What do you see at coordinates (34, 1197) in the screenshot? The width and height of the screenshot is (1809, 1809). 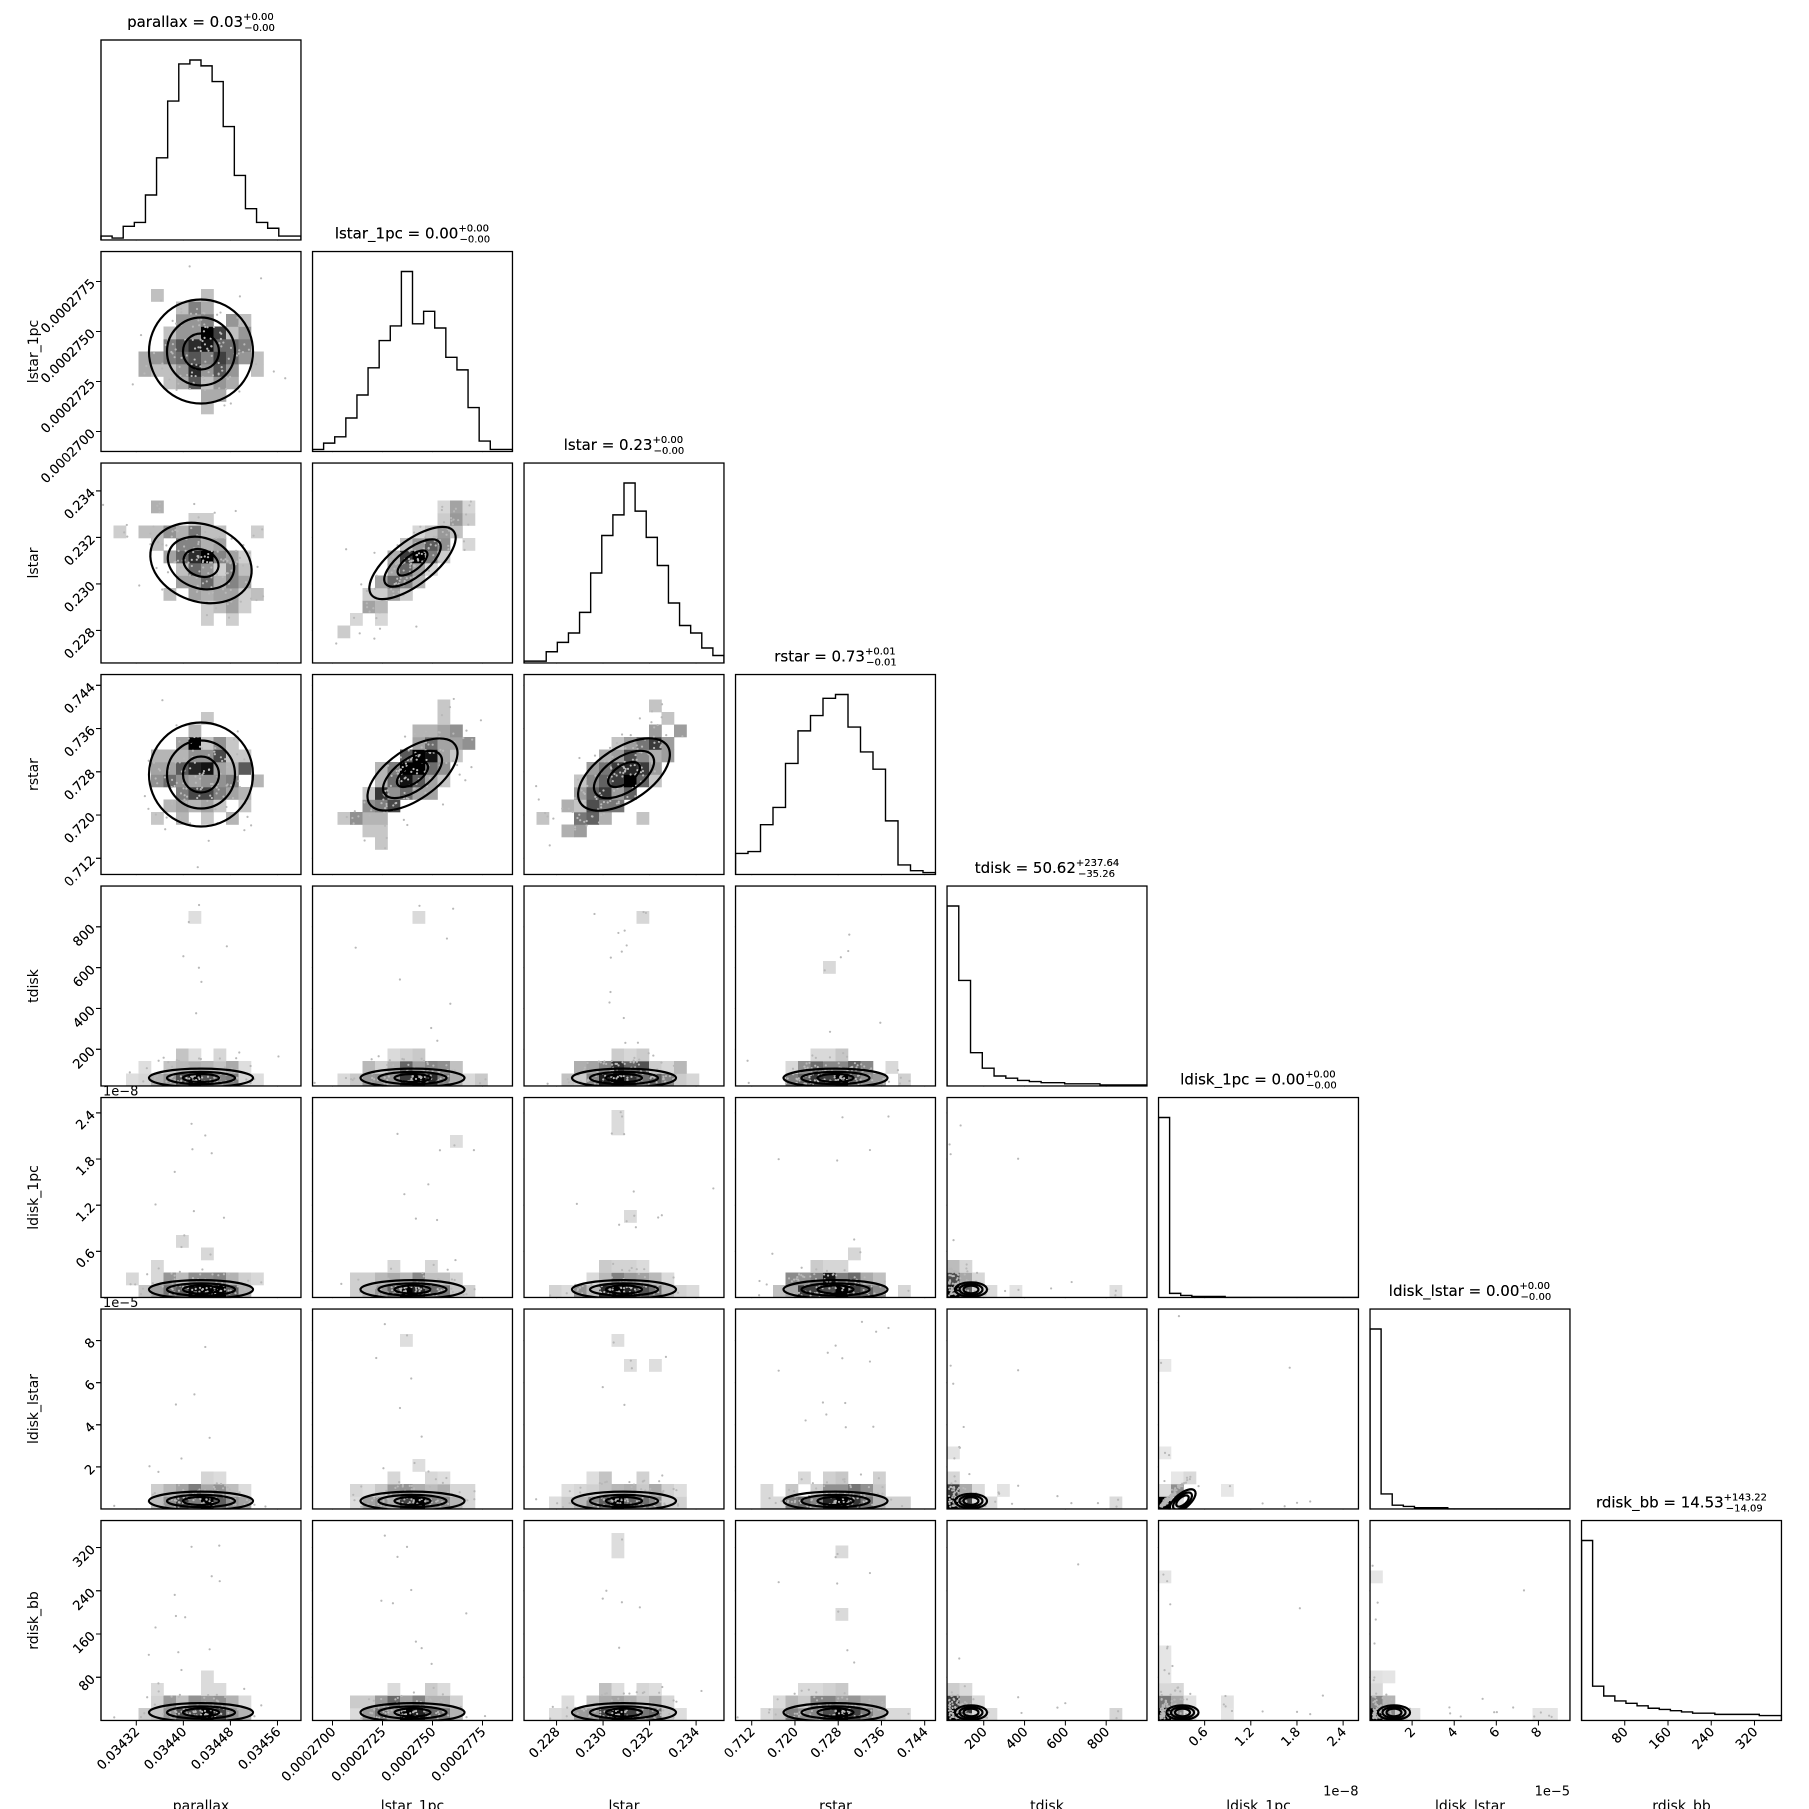 I see `y-axis-label: ldisk_1pc` at bounding box center [34, 1197].